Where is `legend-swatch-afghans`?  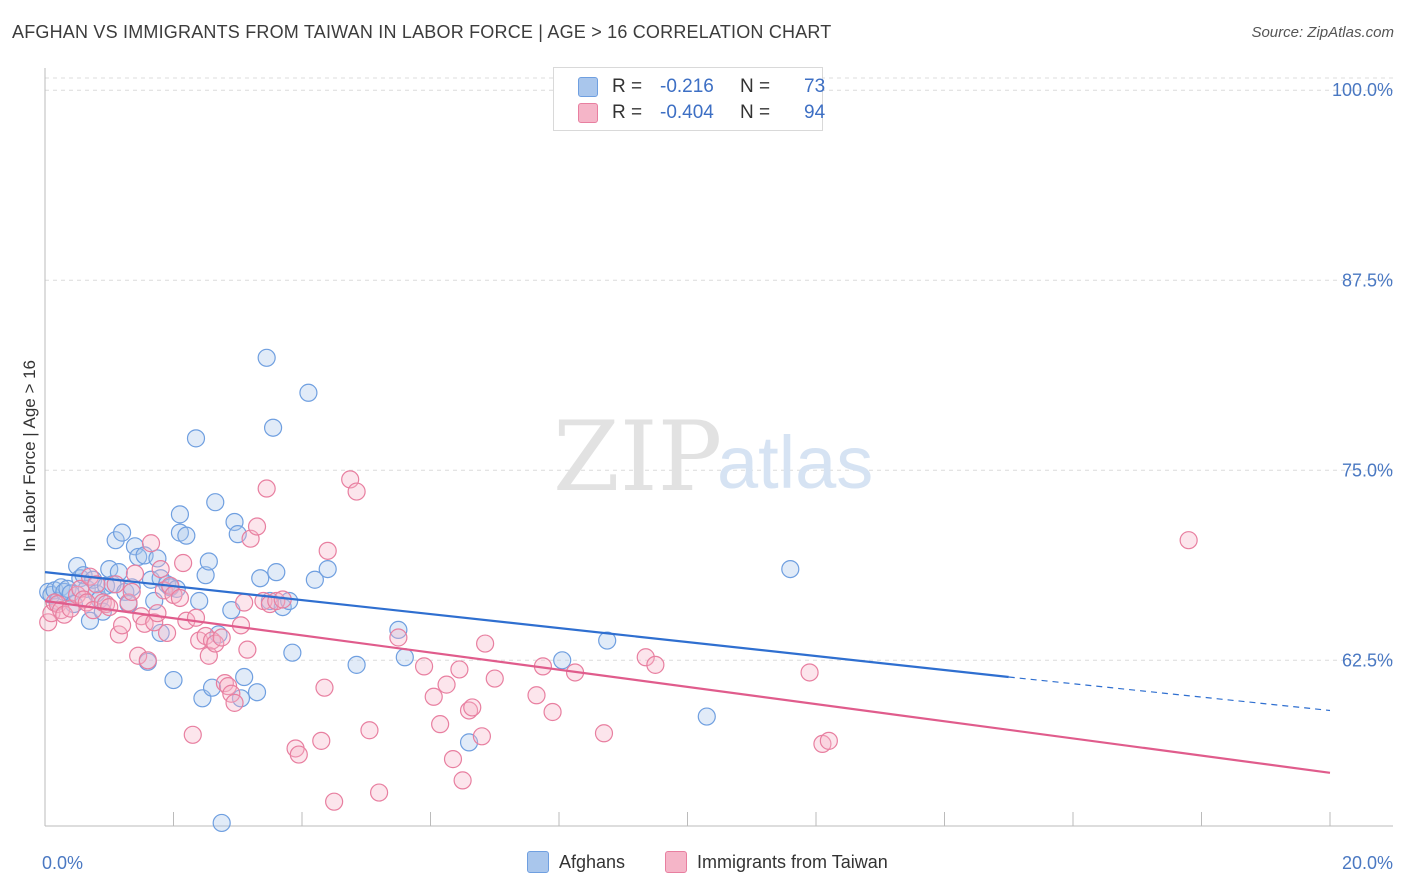
legend-swatch-afghans is located at coordinates (588, 87).